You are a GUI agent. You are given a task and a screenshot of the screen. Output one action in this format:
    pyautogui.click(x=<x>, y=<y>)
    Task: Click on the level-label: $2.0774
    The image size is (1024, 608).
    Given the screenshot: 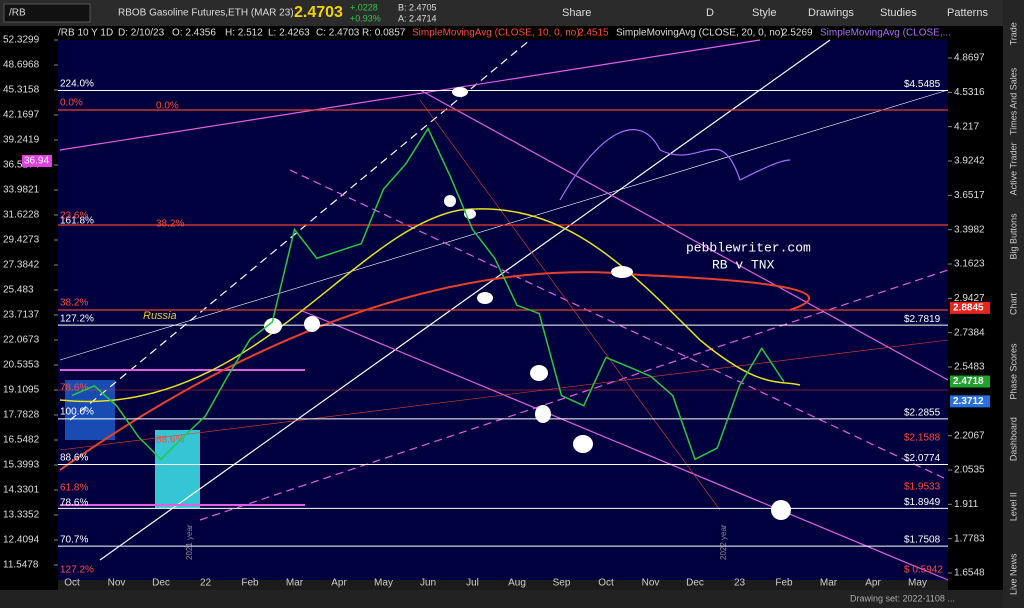 What is the action you would take?
    pyautogui.click(x=922, y=458)
    